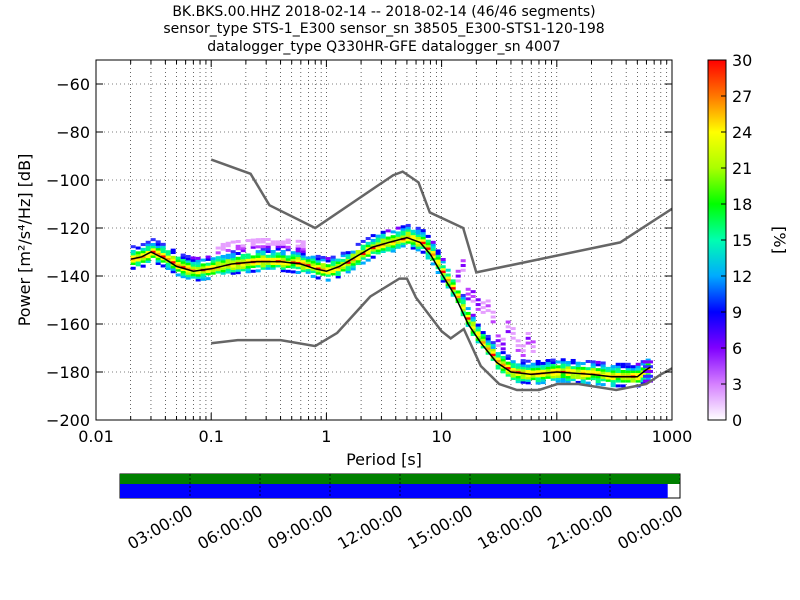 This screenshot has height=600, width=800. What do you see at coordinates (737, 384) in the screenshot?
I see `colorbar-tick-label: 3` at bounding box center [737, 384].